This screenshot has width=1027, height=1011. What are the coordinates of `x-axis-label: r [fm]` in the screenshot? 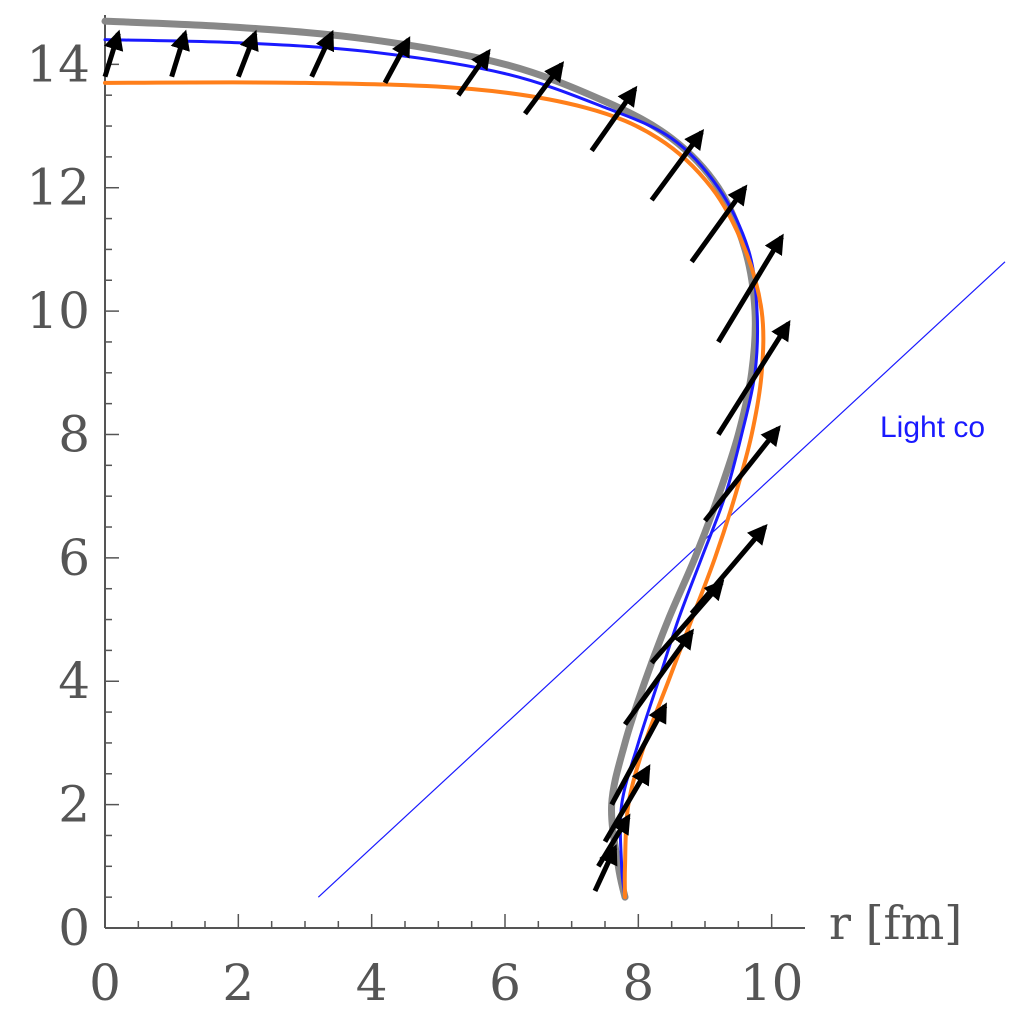 It's located at (895, 923).